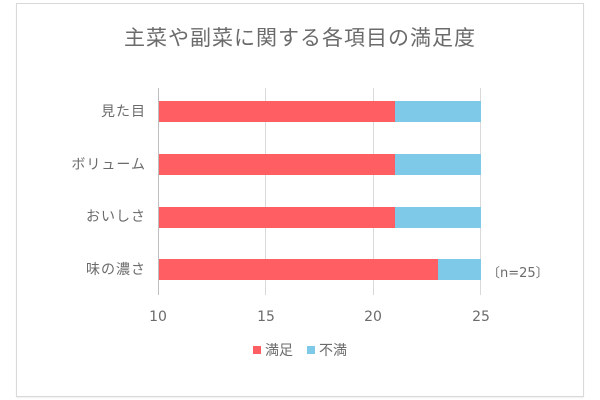 The width and height of the screenshot is (600, 400). What do you see at coordinates (116, 270) in the screenshot?
I see `category-label-seasoning: 味の濃さ` at bounding box center [116, 270].